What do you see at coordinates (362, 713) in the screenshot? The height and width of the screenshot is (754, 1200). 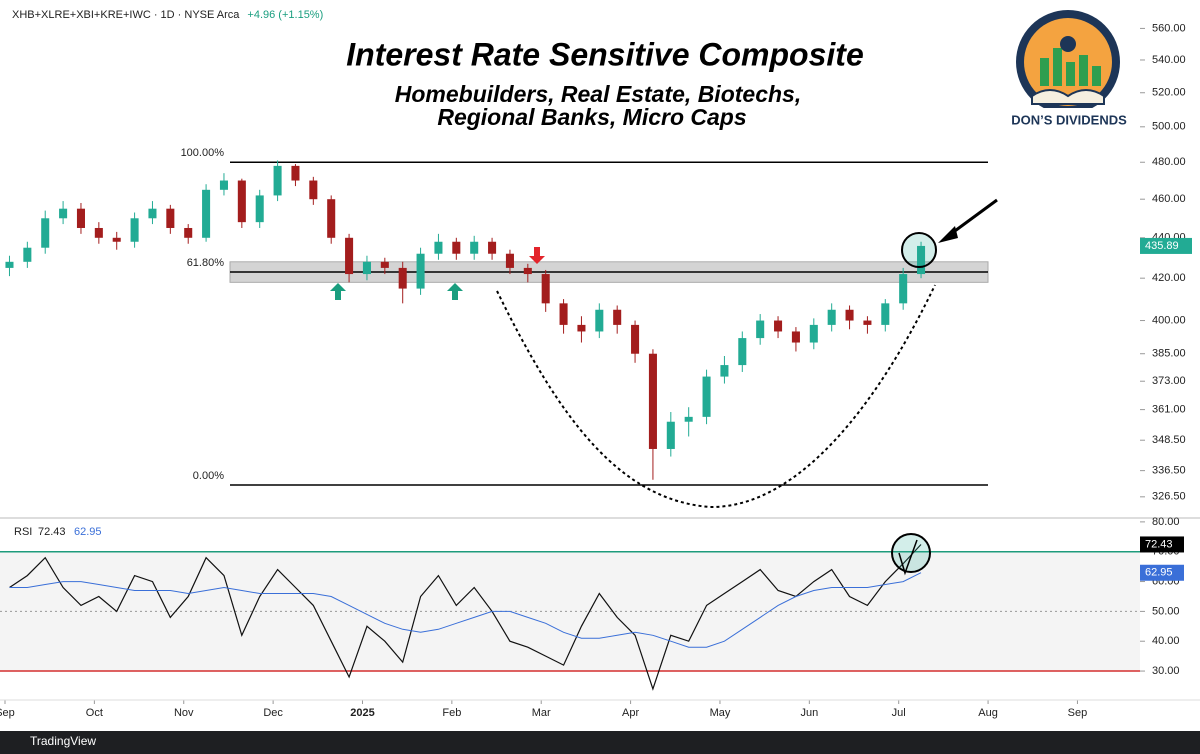 I see `x-tick-label: 2025` at bounding box center [362, 713].